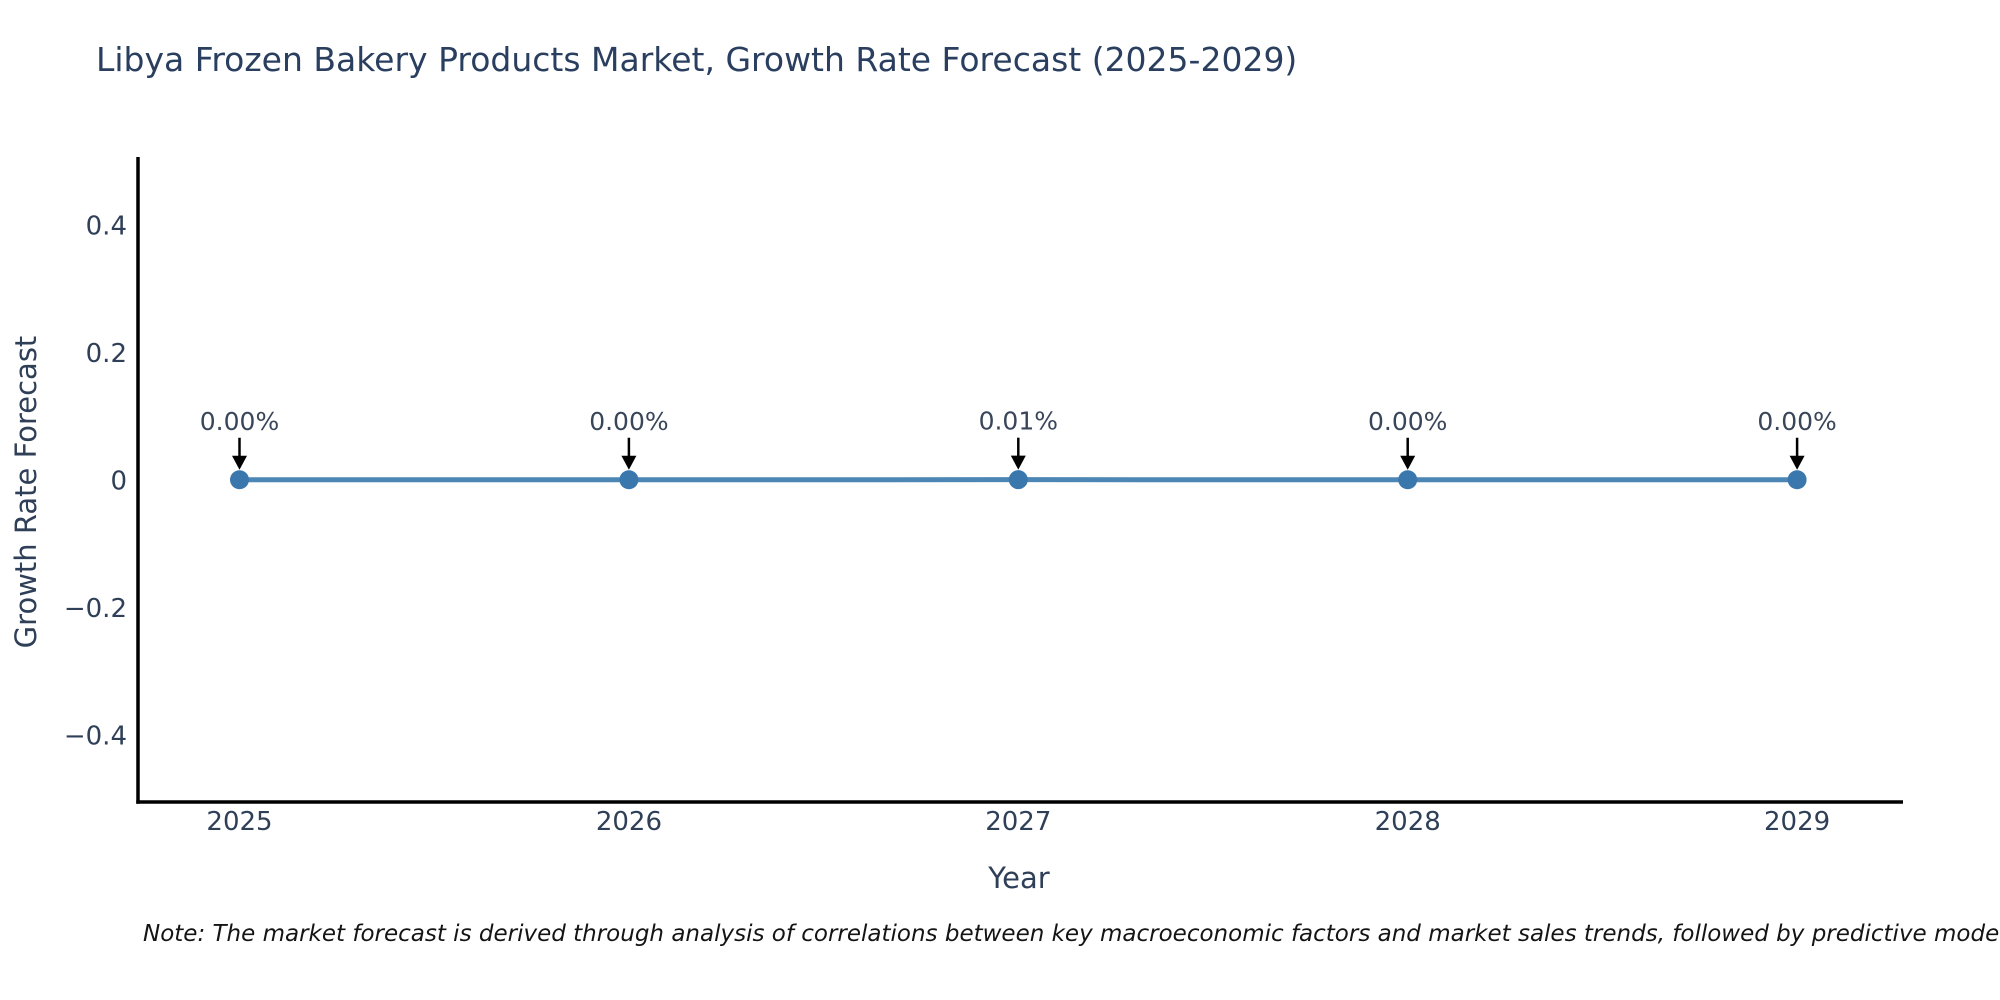  What do you see at coordinates (629, 822) in the screenshot?
I see `x-tick-label: 2026` at bounding box center [629, 822].